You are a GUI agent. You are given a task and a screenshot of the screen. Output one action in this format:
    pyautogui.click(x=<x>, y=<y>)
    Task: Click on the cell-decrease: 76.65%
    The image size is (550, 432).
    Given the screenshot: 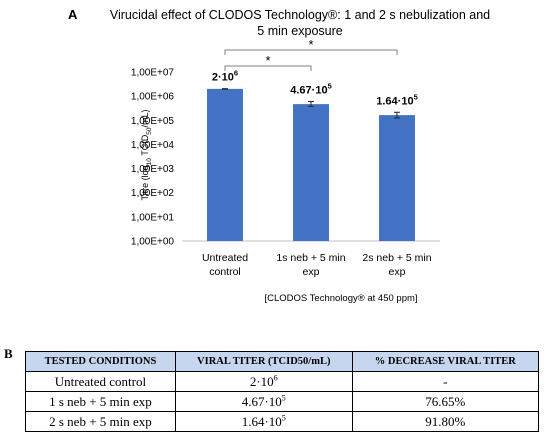 What is the action you would take?
    pyautogui.click(x=445, y=401)
    